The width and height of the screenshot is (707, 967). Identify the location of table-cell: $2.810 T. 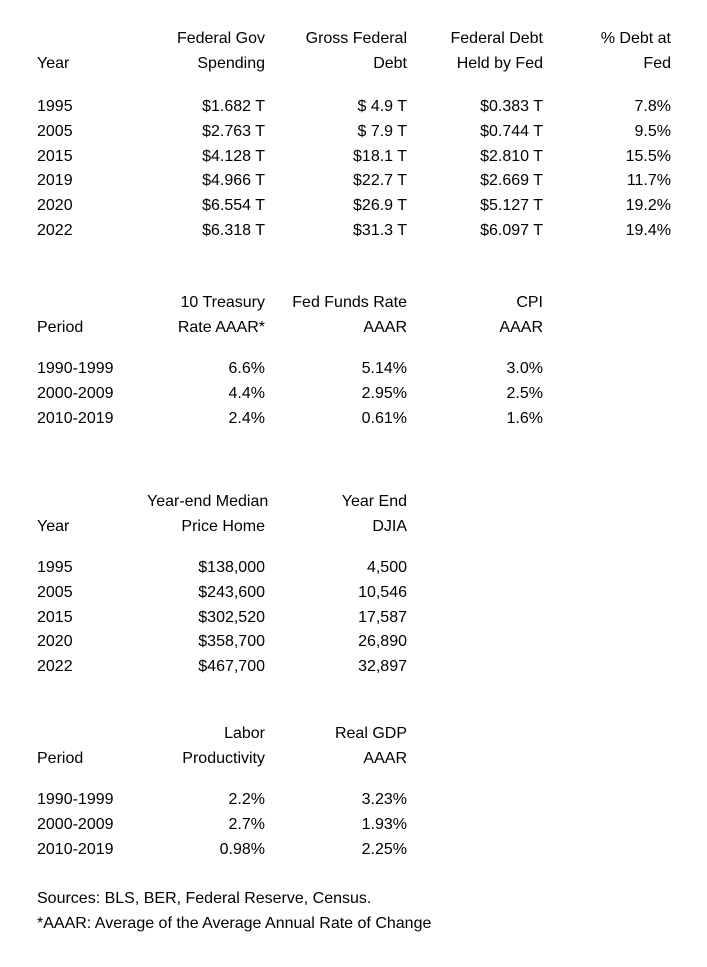
(511, 156).